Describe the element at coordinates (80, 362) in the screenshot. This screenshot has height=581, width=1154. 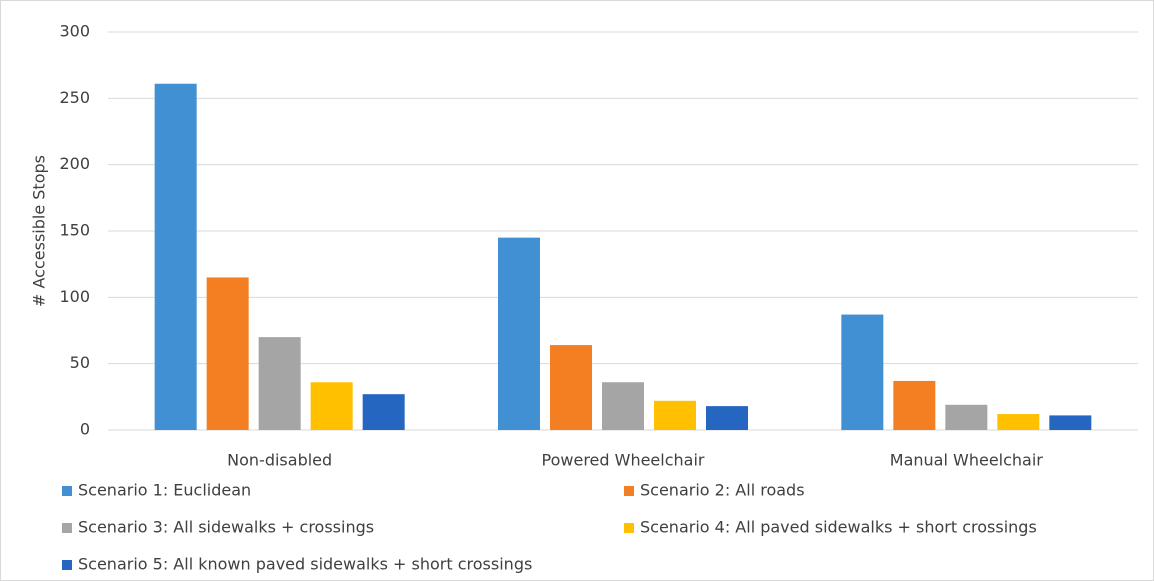
I see `y-tick-label: 50` at that location.